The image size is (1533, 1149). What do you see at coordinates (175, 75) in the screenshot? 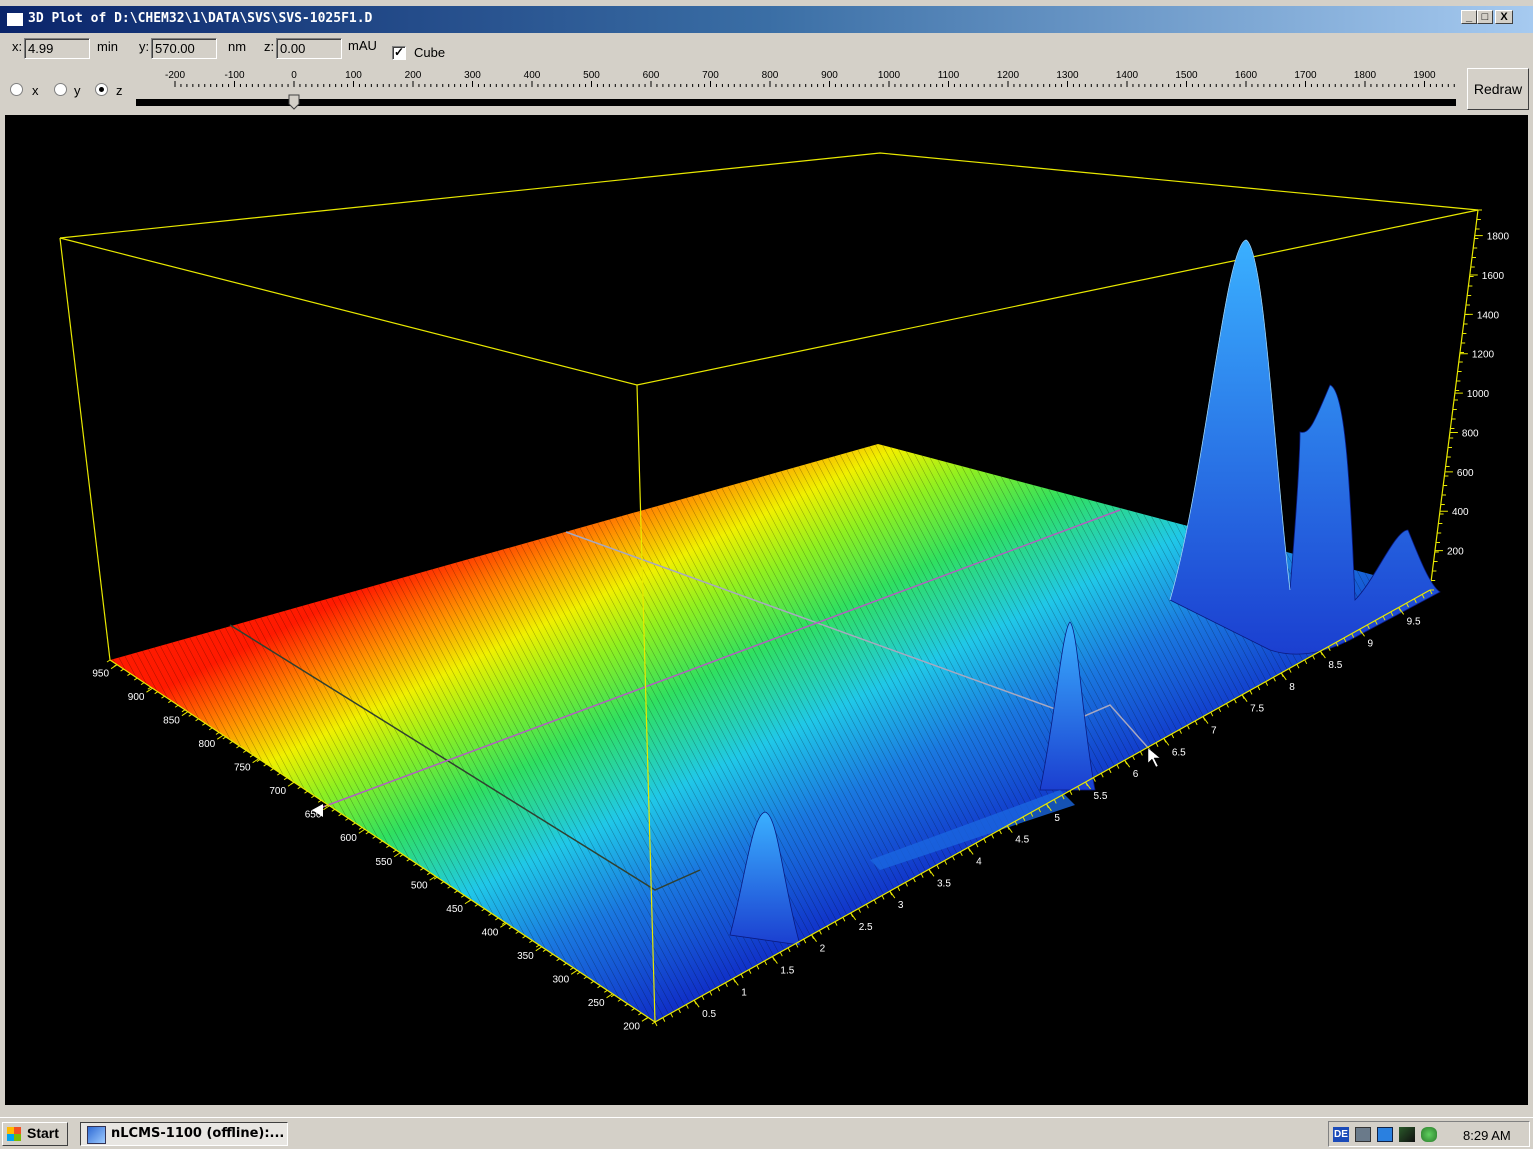
I see `slider-tick-label: -200` at bounding box center [175, 75].